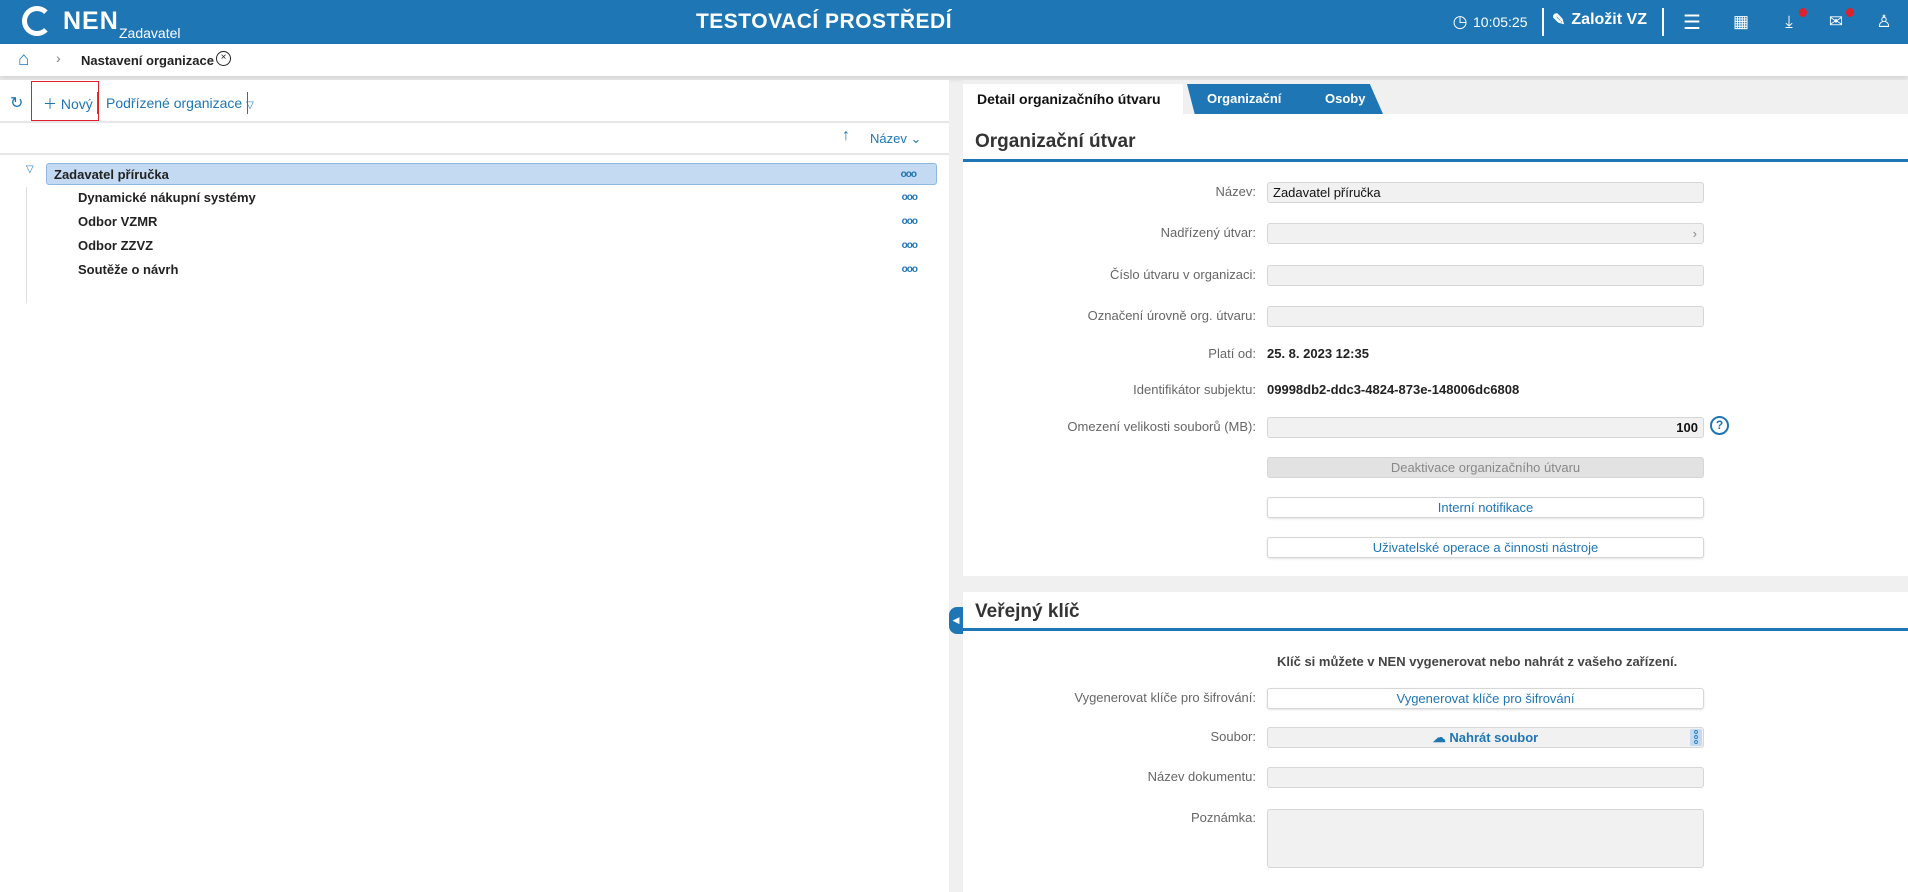 This screenshot has width=1908, height=892. I want to click on create-tender-button: ✎ Založit VZ, so click(1599, 20).